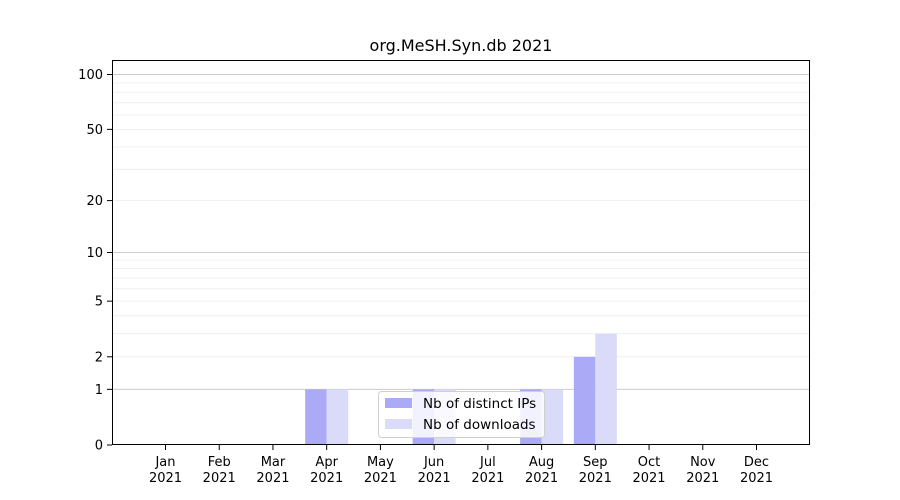  I want to click on x-tick-label-year-dec: 2021, so click(756, 478).